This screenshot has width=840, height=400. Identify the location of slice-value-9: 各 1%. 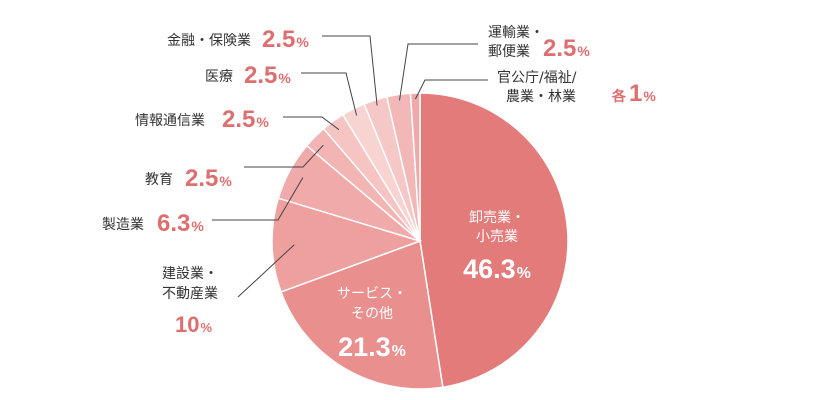
(633, 93).